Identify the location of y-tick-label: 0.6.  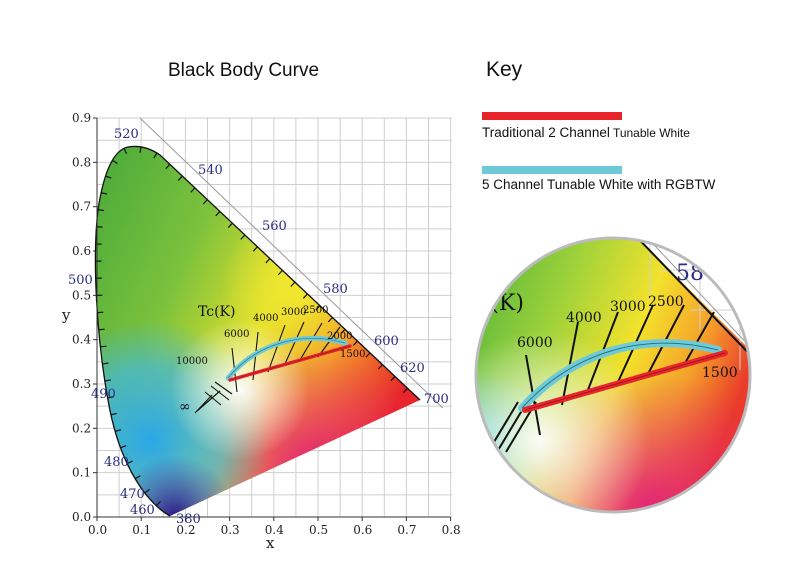
(81, 251).